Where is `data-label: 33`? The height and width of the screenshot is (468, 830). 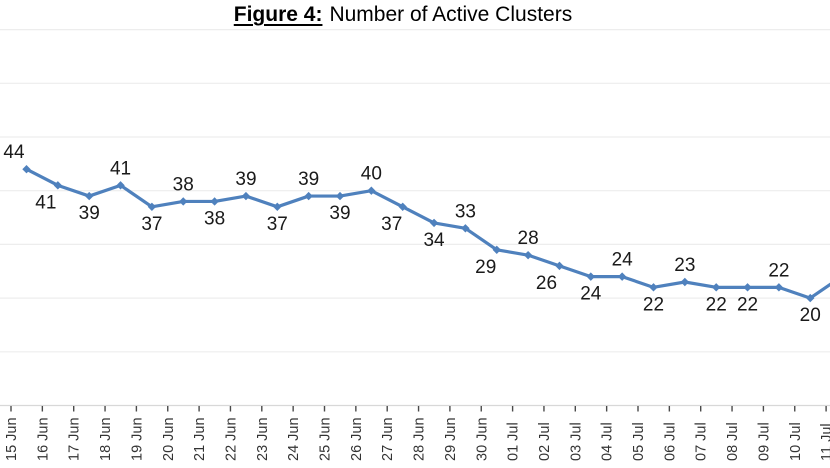
data-label: 33 is located at coordinates (465, 211).